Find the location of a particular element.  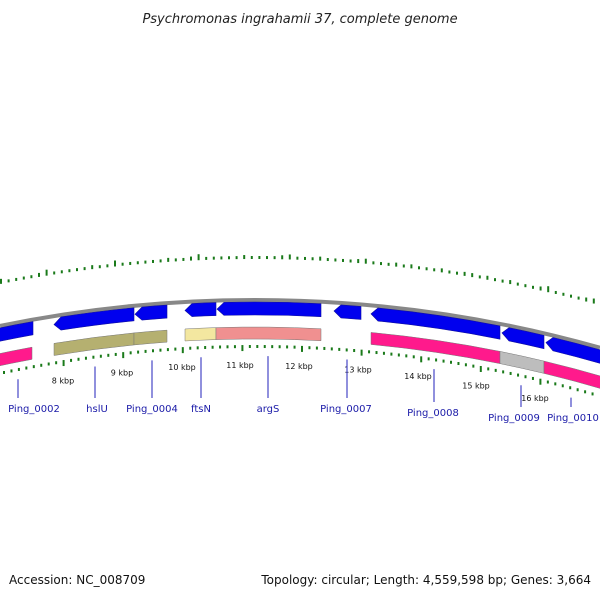

gc-content-track is located at coordinates (297, 279).